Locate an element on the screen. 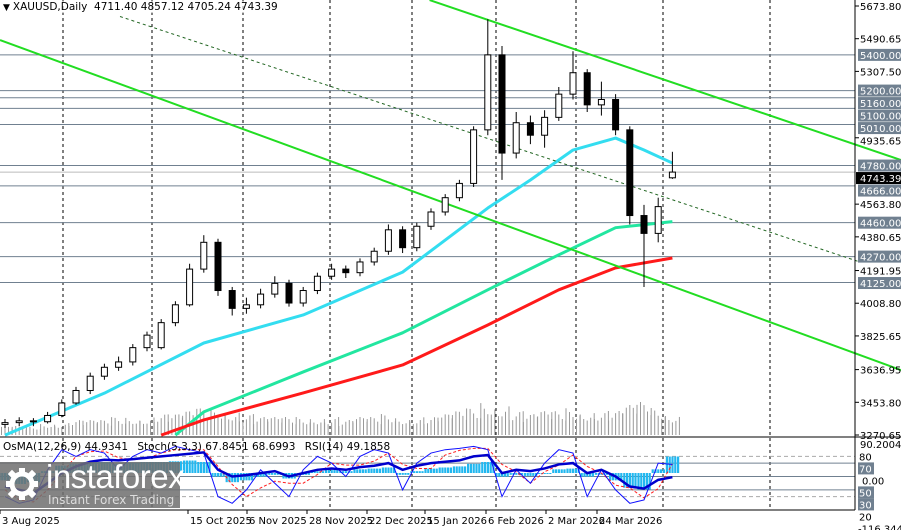 This screenshot has width=901, height=530. level-label: 4460.00 is located at coordinates (880, 224).